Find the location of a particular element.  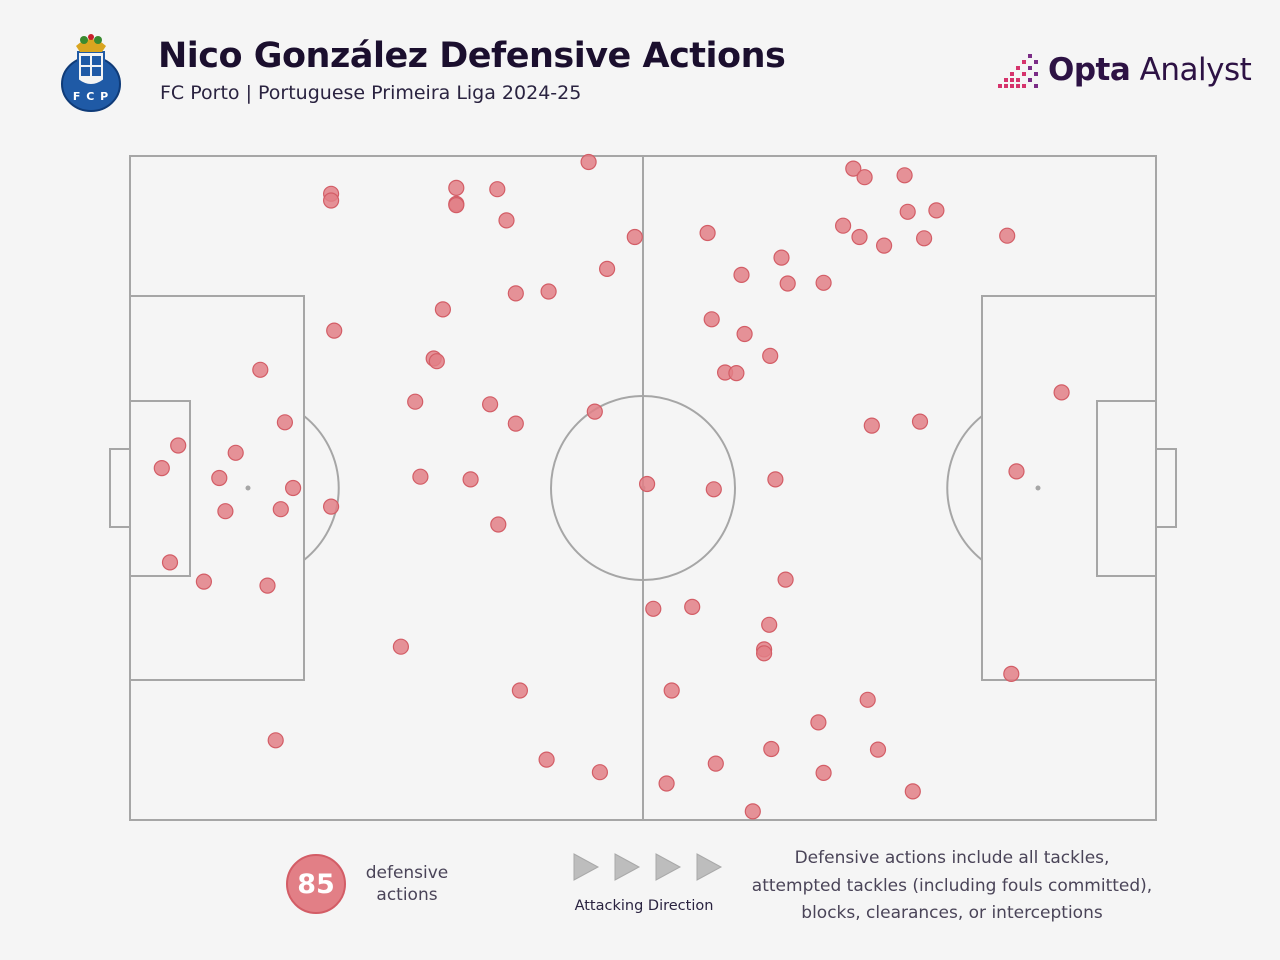

right-goal is located at coordinates (1166, 488).